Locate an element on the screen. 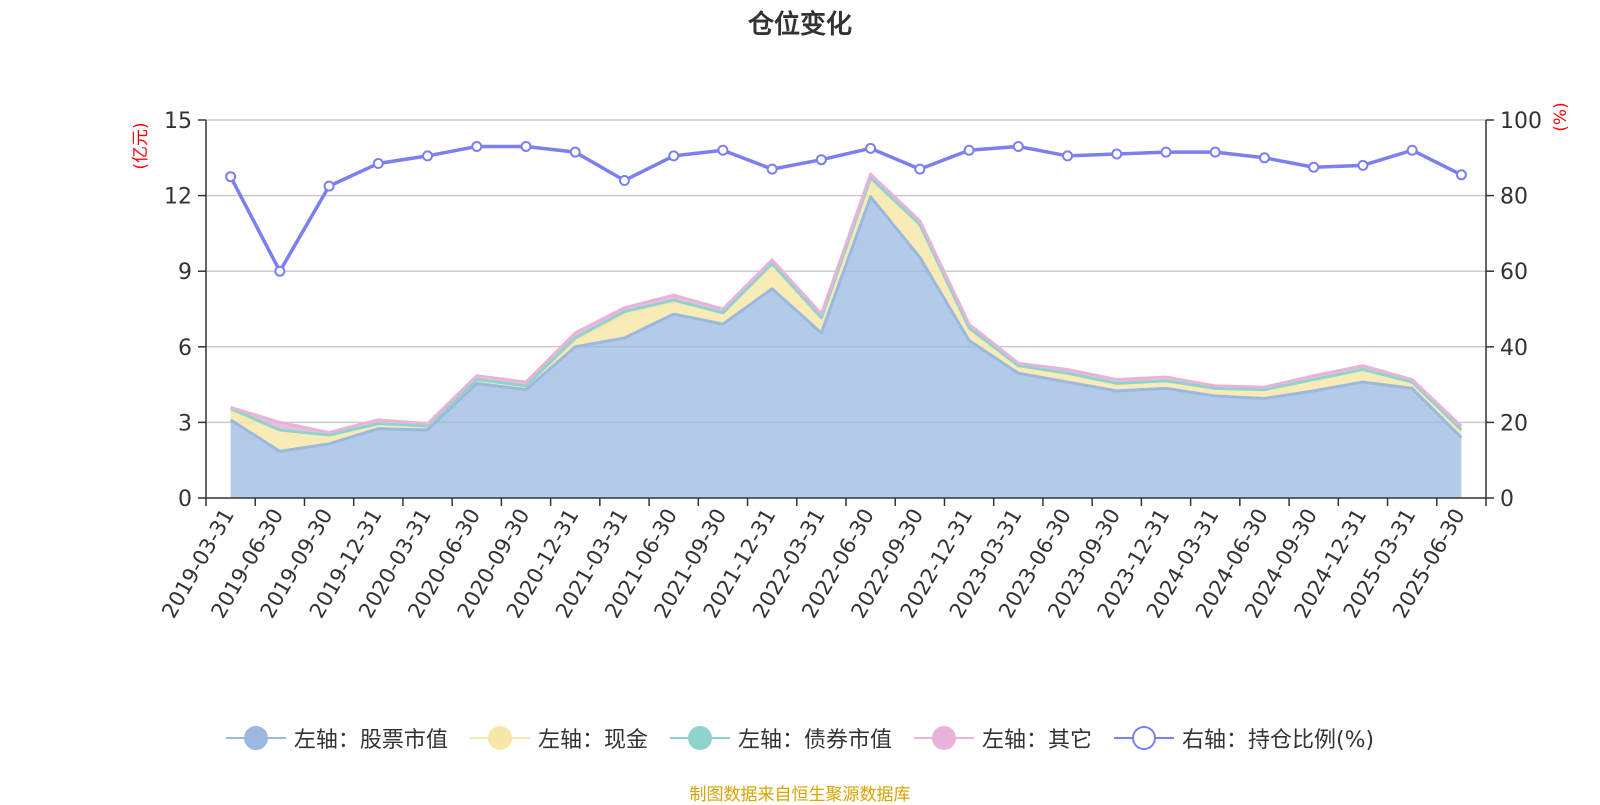 This screenshot has height=805, width=1600. right-tick-label-1: 20 is located at coordinates (1514, 423).